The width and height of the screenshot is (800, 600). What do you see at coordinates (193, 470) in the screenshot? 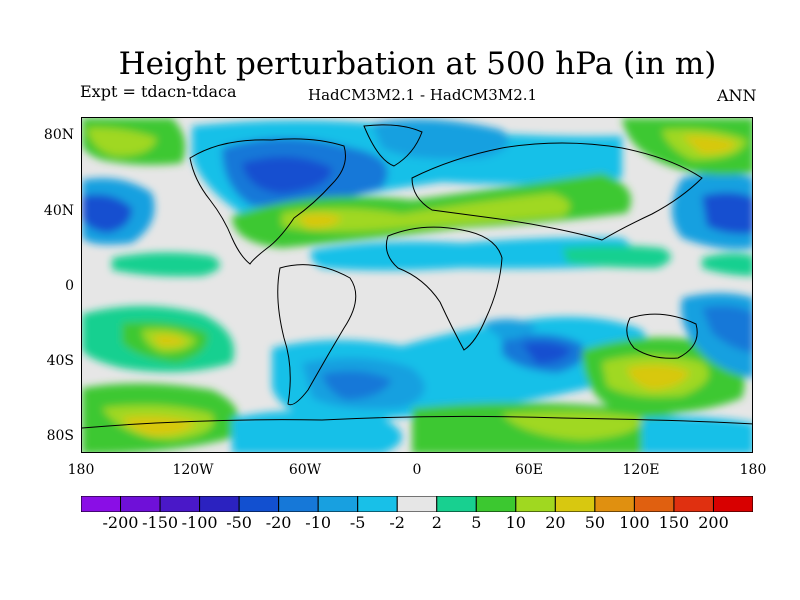
I see `lon-label: 120W` at bounding box center [193, 470].